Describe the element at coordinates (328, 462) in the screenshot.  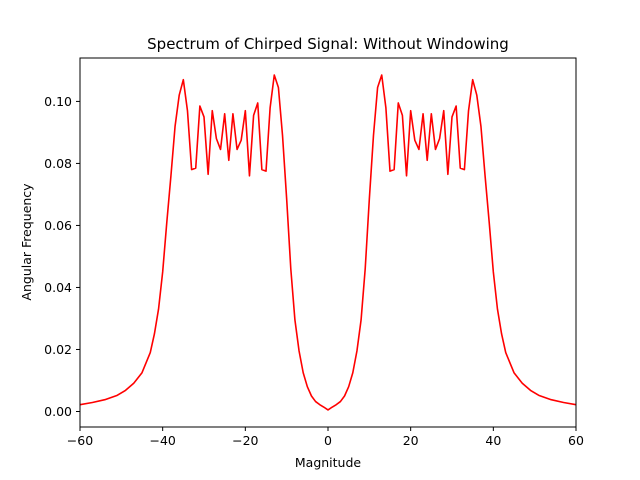
I see `x-axis-label: Magnitude` at that location.